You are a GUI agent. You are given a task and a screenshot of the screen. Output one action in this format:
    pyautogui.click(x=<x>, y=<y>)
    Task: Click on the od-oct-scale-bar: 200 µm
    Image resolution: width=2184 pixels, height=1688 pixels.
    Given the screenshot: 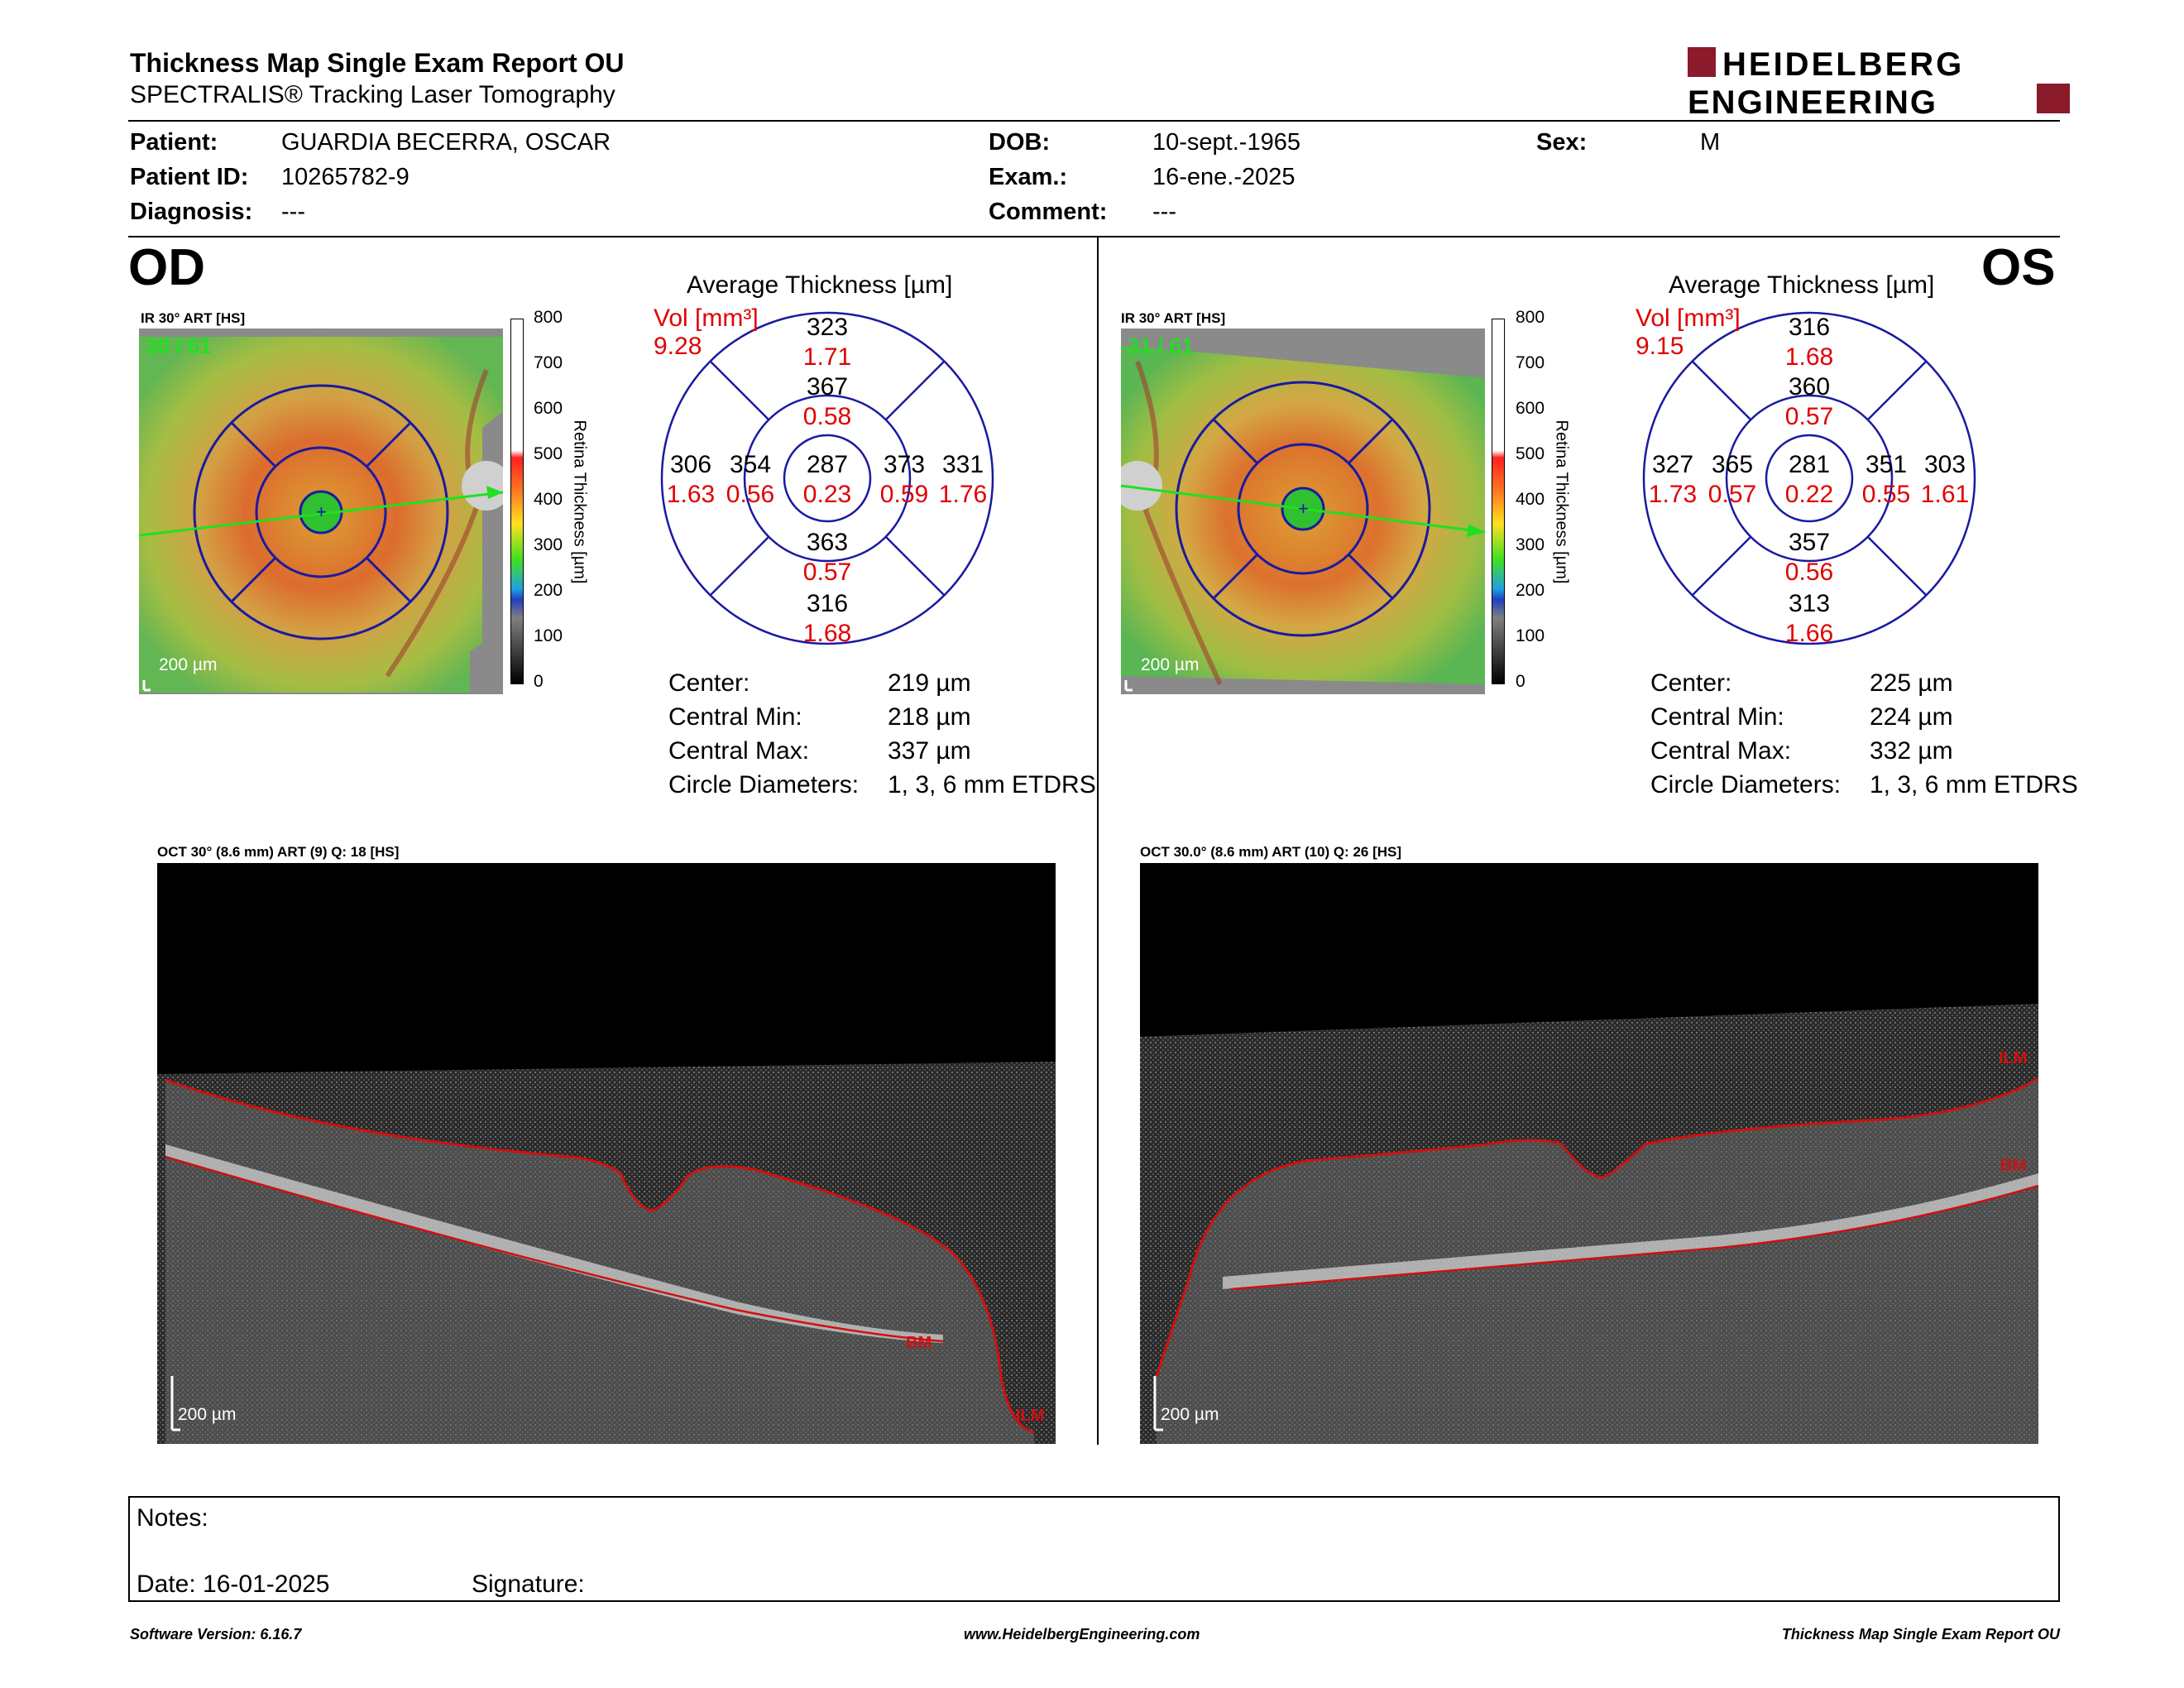 What is the action you would take?
    pyautogui.click(x=207, y=1414)
    